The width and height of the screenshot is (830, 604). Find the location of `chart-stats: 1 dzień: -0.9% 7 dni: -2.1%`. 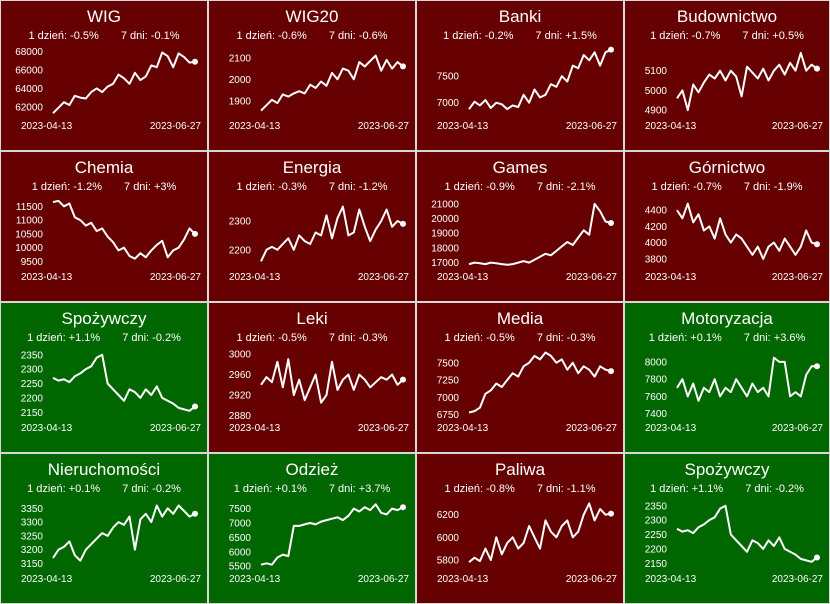

chart-stats: 1 dzień: -0.9% 7 dni: -2.1% is located at coordinates (520, 187).